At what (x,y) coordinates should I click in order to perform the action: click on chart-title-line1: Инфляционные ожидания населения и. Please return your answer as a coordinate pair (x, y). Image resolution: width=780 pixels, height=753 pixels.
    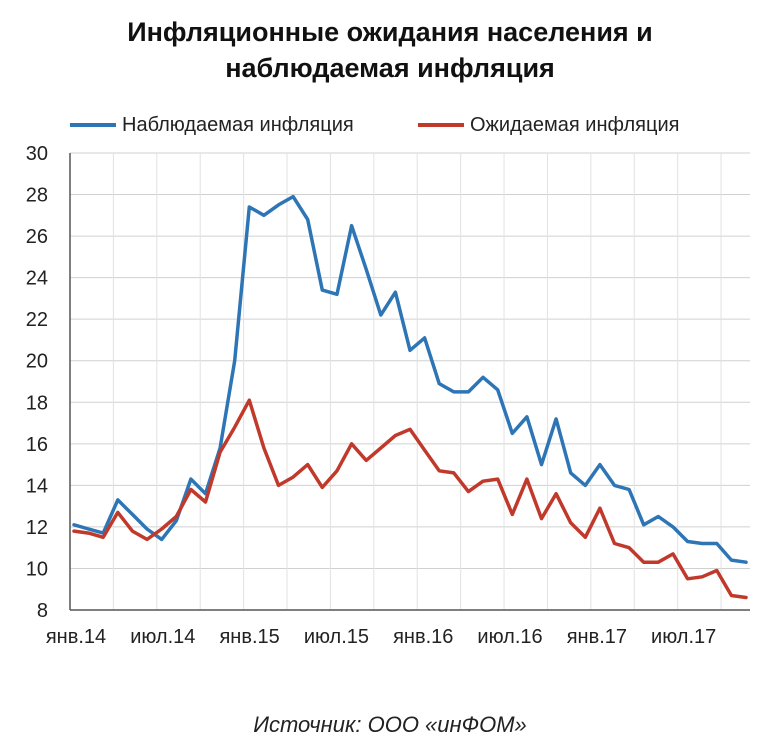
    Looking at the image, I should click on (390, 32).